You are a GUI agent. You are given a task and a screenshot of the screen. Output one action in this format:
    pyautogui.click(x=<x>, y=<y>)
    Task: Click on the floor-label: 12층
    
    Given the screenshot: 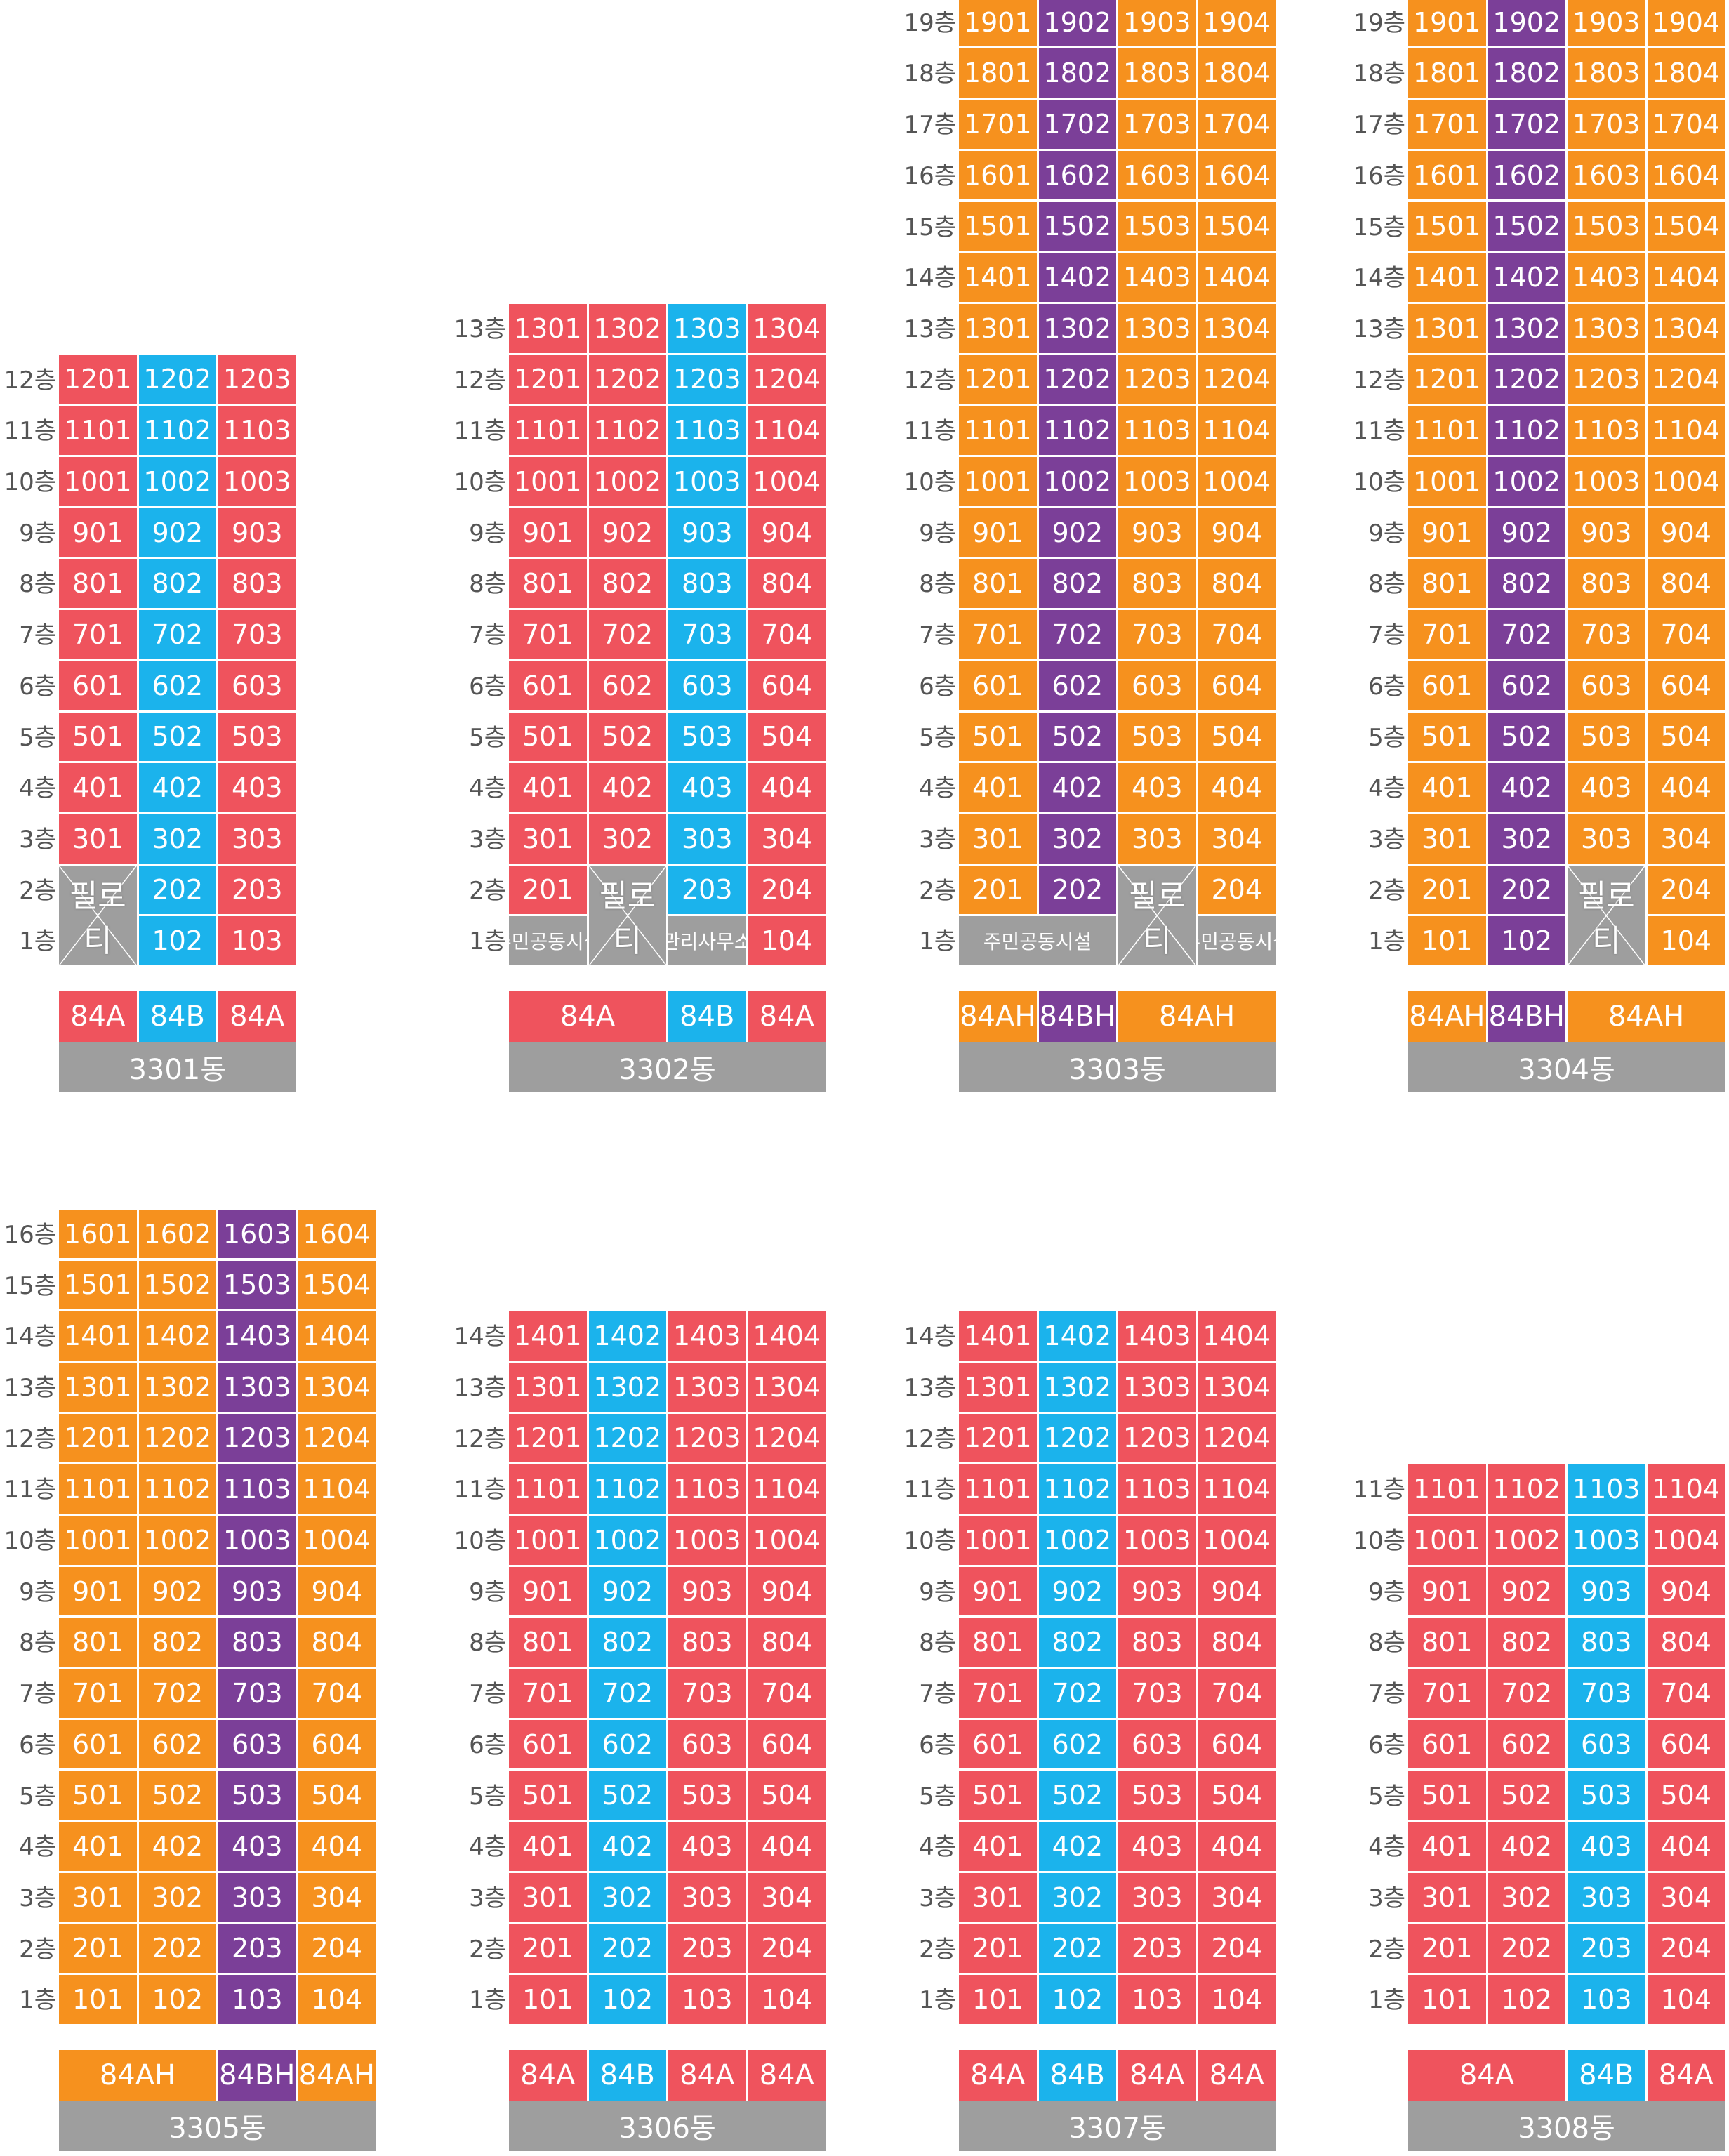 What is the action you would take?
    pyautogui.click(x=929, y=380)
    